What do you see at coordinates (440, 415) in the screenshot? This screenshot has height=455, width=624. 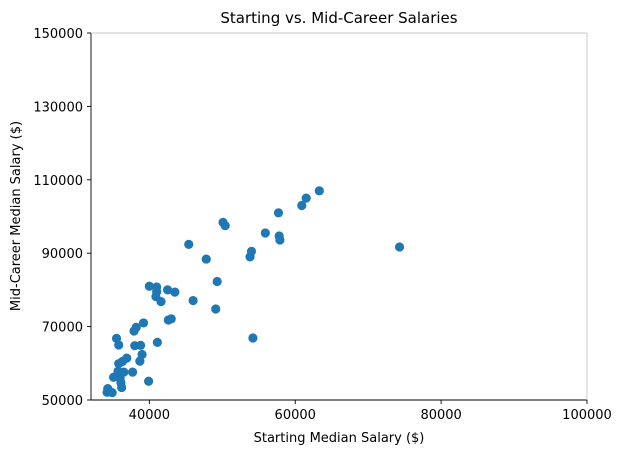 I see `x-tick-label: 80000` at bounding box center [440, 415].